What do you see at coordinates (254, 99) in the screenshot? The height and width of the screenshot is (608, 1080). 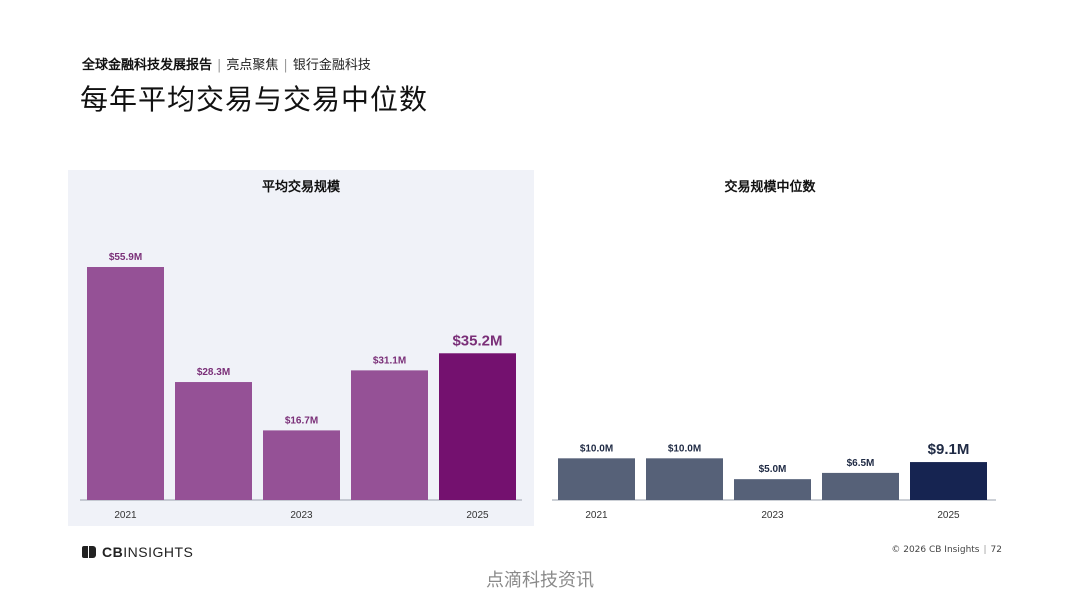 I see `page-title: 每年平均交易与交易中位数` at bounding box center [254, 99].